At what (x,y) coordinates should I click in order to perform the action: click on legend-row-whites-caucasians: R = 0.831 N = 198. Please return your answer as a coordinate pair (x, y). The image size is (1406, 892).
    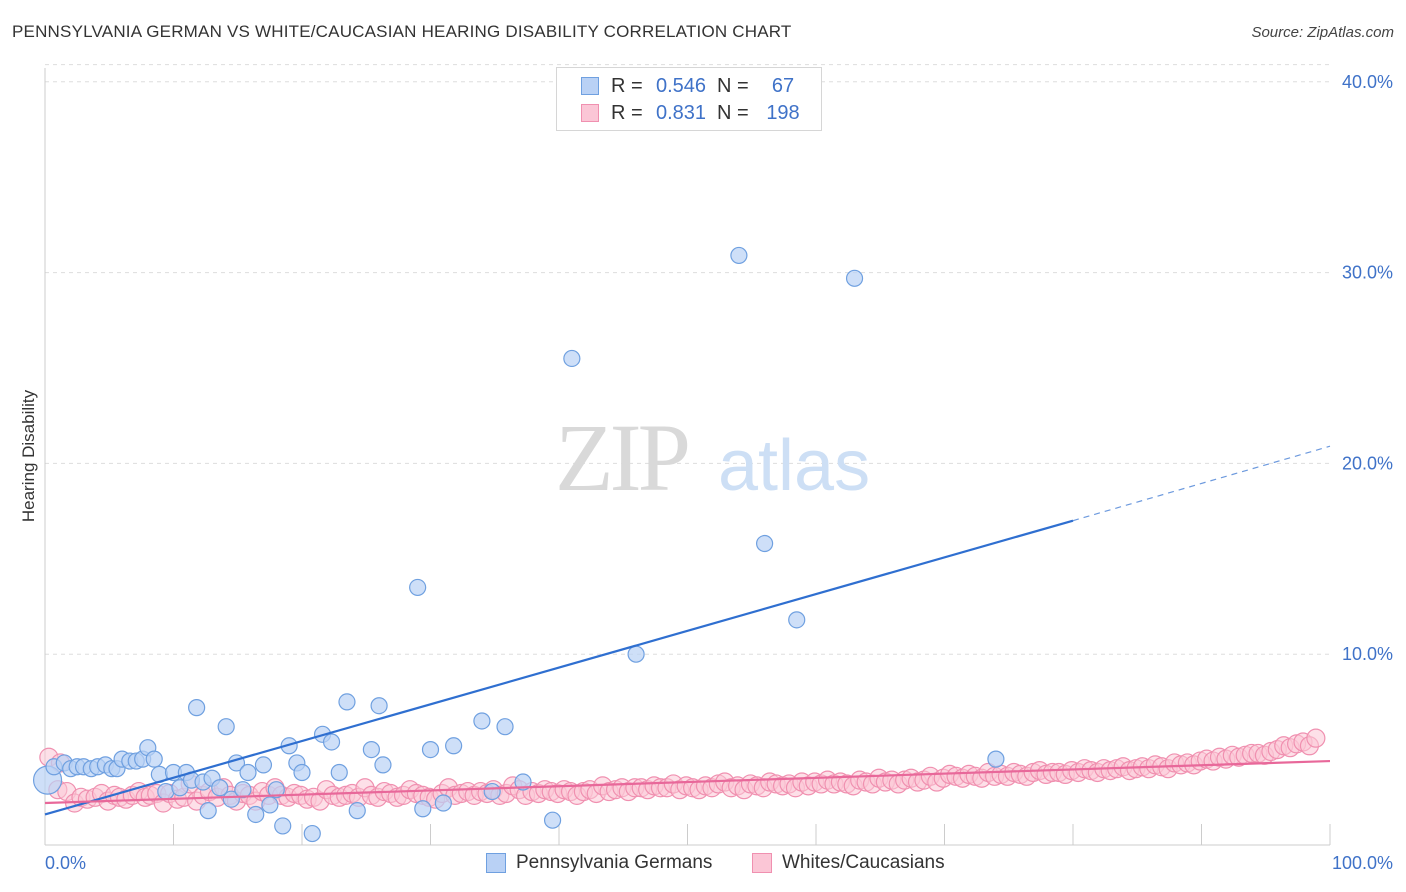
    Looking at the image, I should click on (685, 113).